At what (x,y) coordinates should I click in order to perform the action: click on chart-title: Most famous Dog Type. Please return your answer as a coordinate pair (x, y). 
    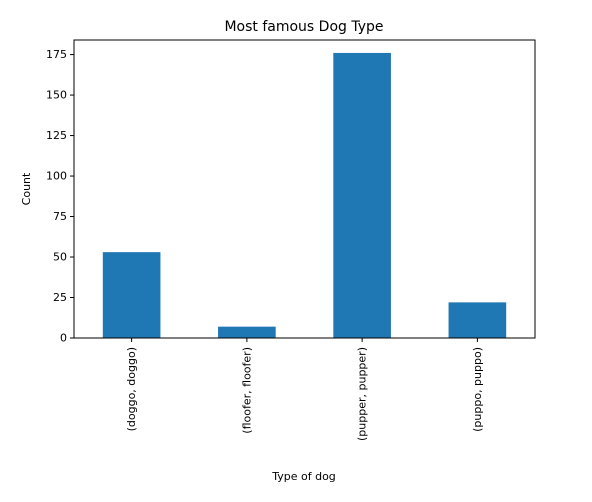
    Looking at the image, I should click on (303, 27).